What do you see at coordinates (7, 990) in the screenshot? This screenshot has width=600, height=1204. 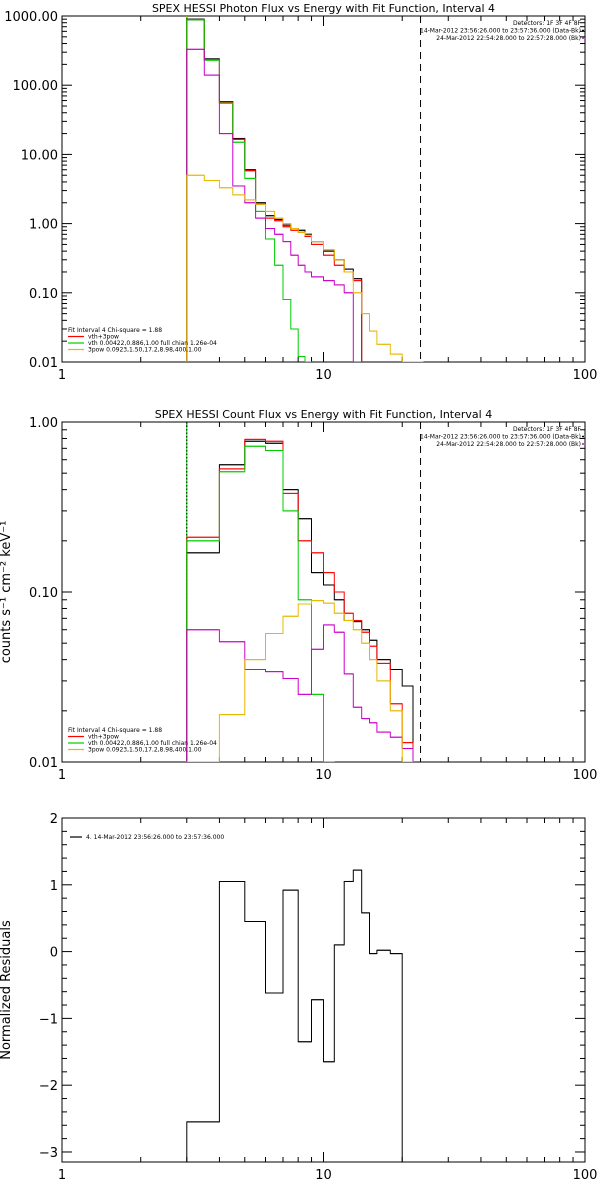 I see `y-axis-label: Normalized Residuals` at bounding box center [7, 990].